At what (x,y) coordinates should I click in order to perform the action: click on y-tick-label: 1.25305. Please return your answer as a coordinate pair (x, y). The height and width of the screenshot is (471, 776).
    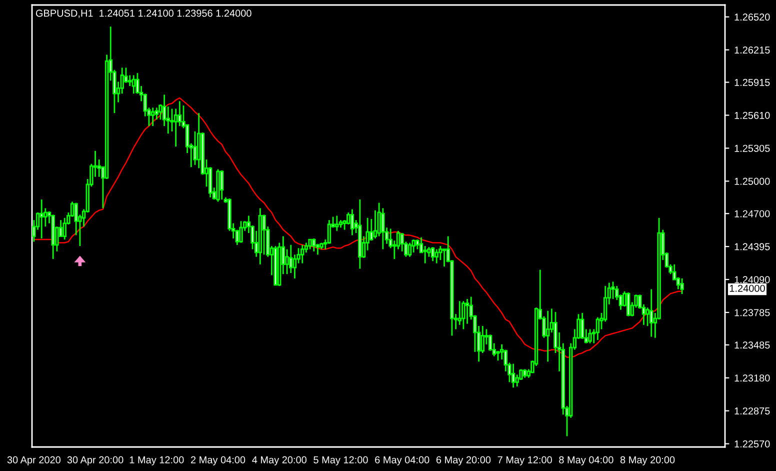
    Looking at the image, I should click on (752, 148).